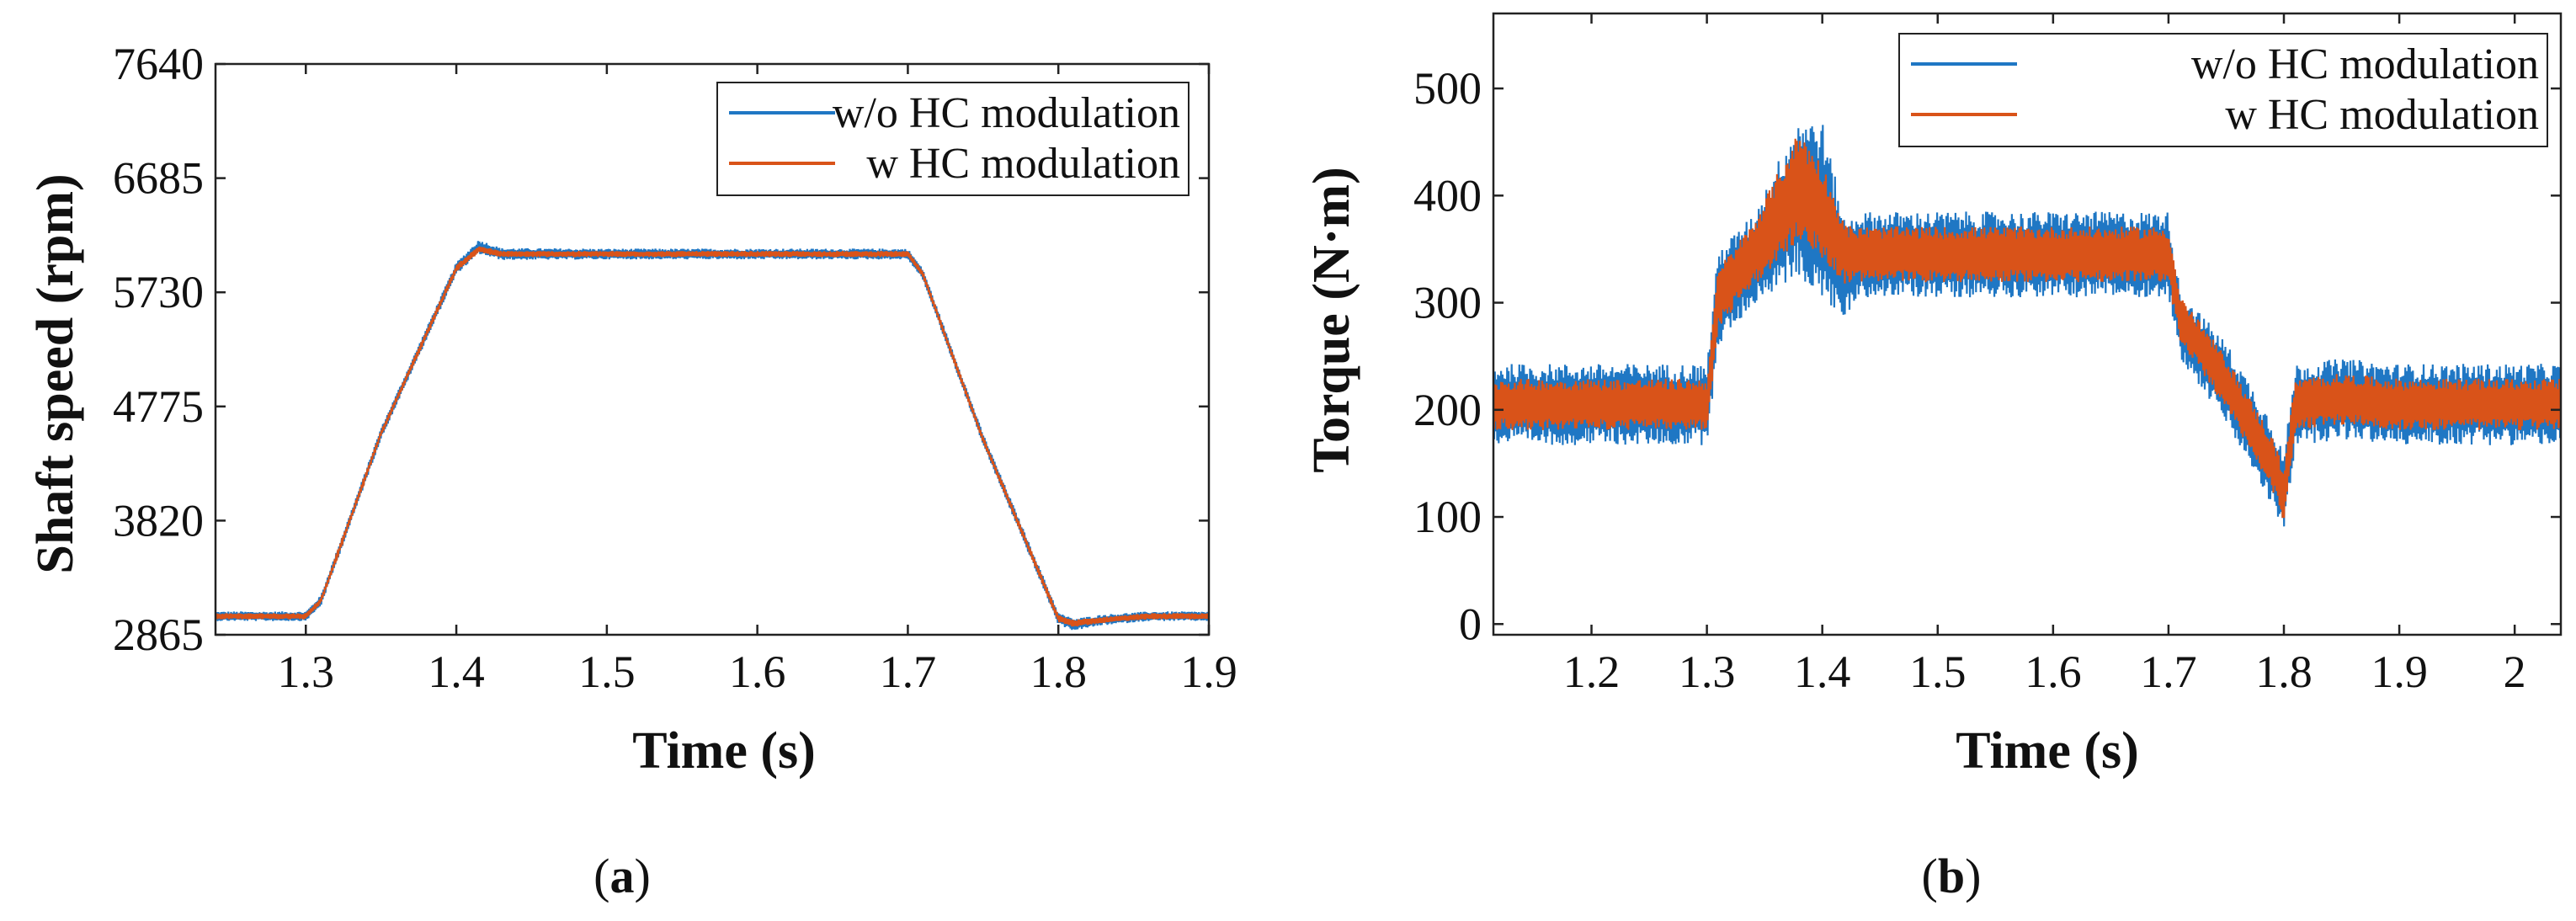  I want to click on ytick-label-b: 400, so click(1447, 196).